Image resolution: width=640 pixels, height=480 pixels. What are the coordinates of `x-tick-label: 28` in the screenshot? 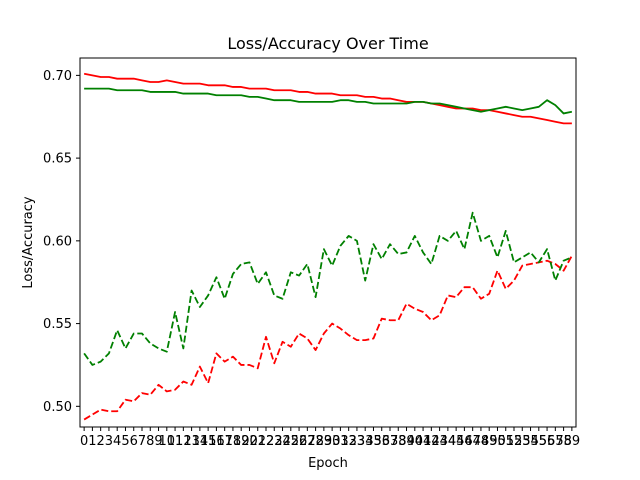 It's located at (315, 441).